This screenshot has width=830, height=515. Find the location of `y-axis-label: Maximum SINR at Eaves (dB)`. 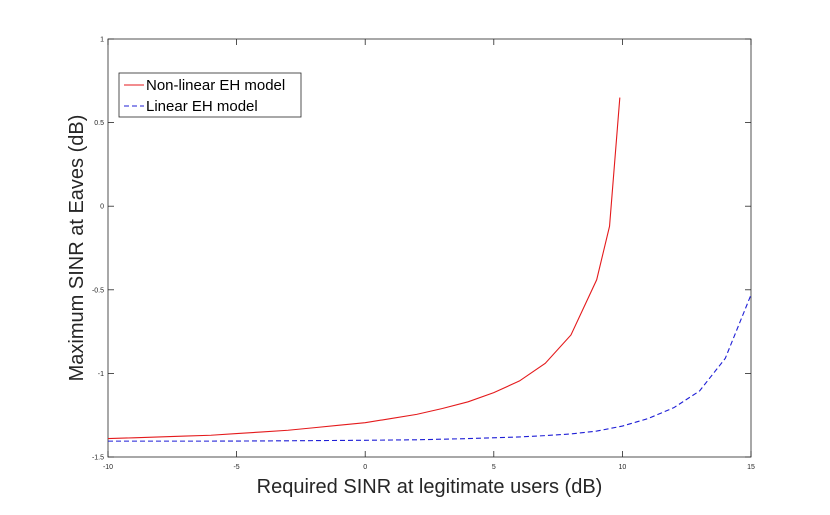

y-axis-label: Maximum SINR at Eaves (dB) is located at coordinates (77, 248).